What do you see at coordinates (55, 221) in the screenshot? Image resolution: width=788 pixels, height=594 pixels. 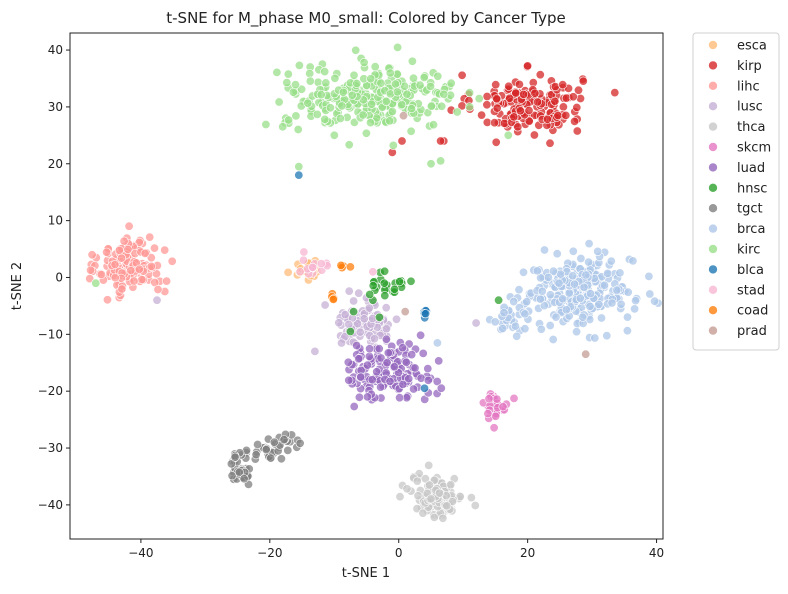 I see `y-tick-label: 10` at bounding box center [55, 221].